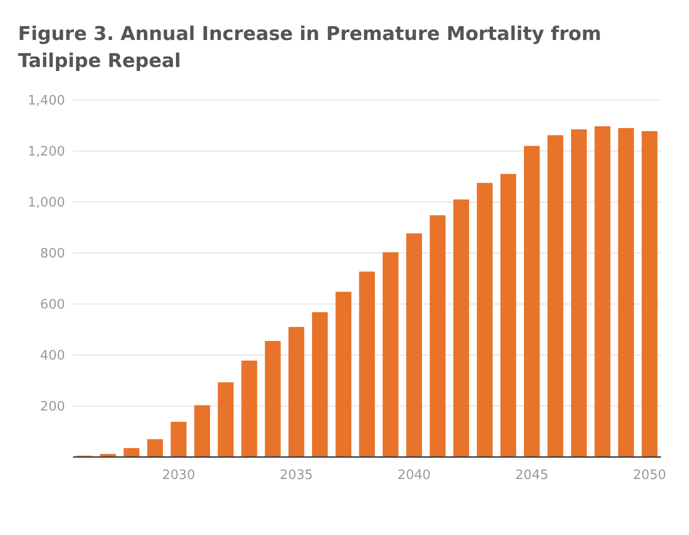 The width and height of the screenshot is (689, 535). Describe the element at coordinates (46, 152) in the screenshot. I see `y-tick-label: 1,200` at that location.